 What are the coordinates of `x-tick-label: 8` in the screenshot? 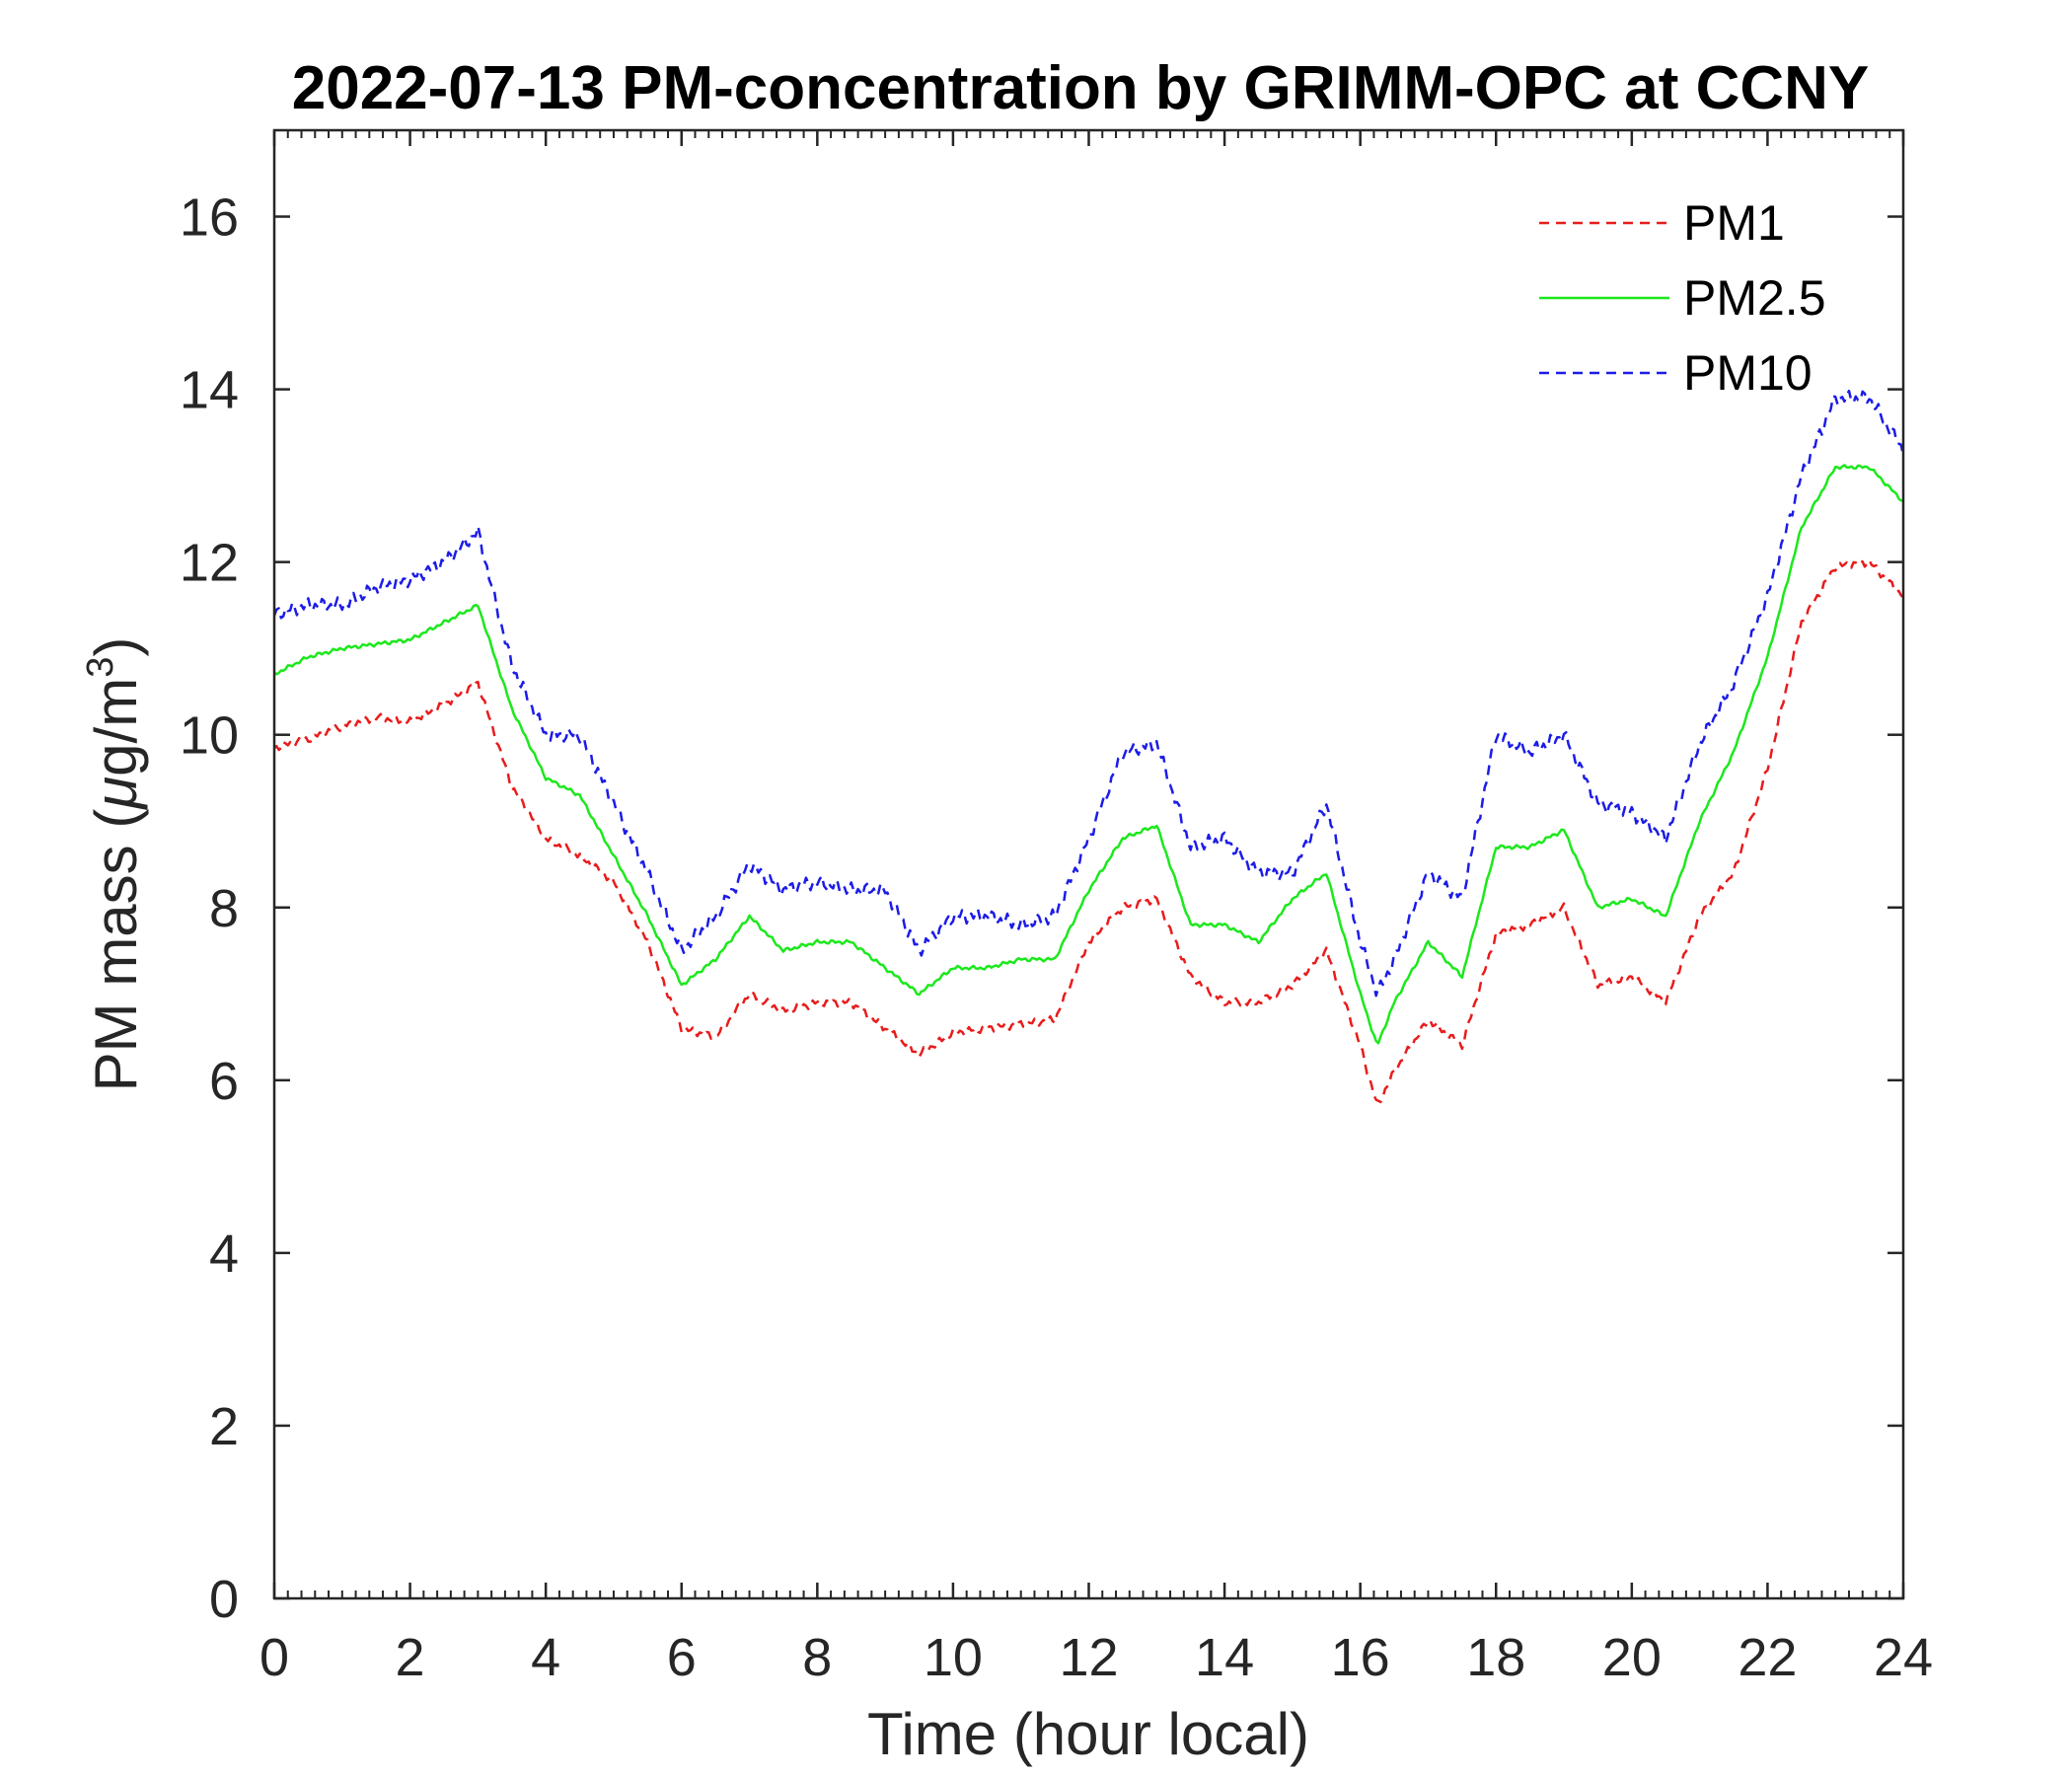 It's located at (817, 1658).